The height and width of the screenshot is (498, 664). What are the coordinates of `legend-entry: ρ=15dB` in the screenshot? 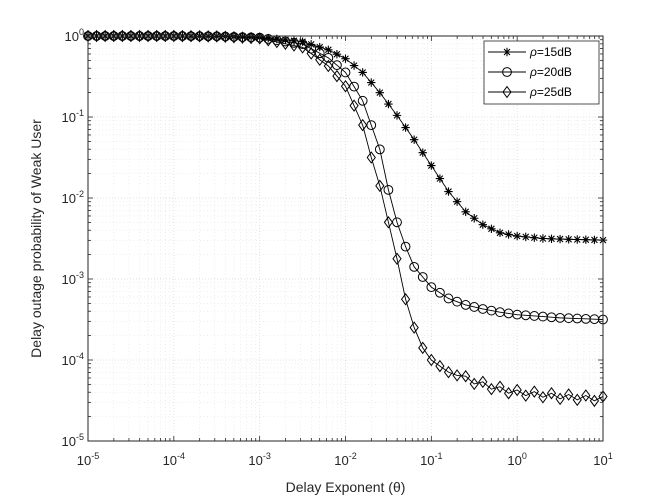 It's located at (530, 52).